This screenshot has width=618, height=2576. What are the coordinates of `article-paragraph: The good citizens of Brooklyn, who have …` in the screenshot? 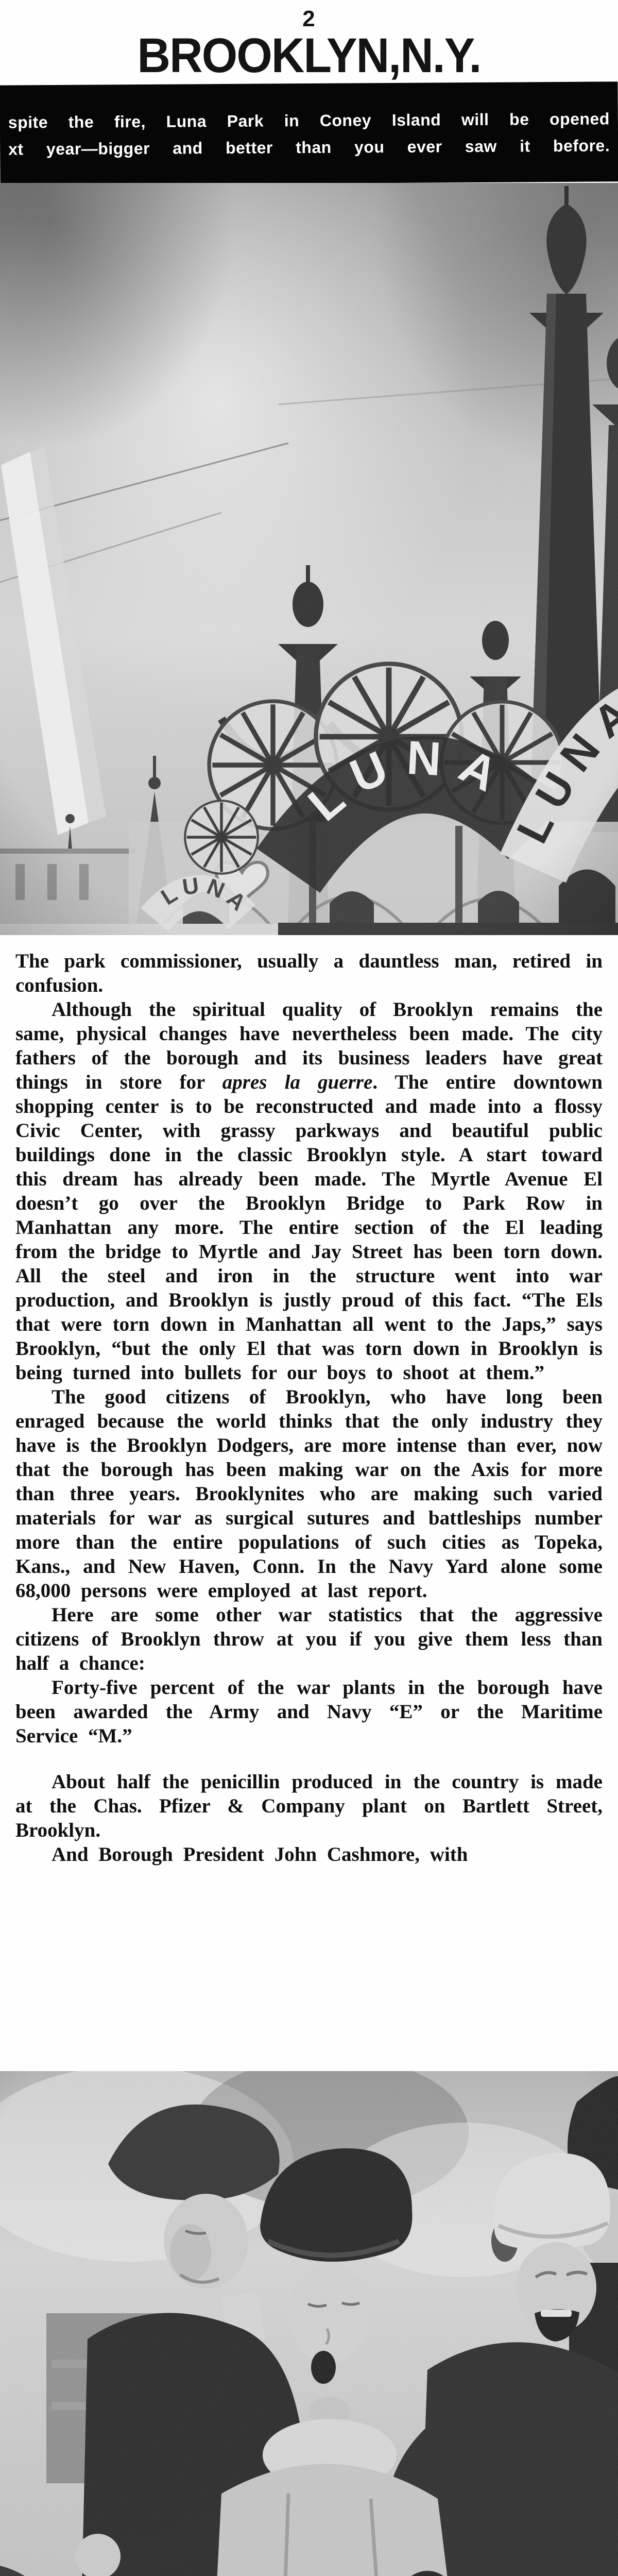 It's located at (309, 1494).